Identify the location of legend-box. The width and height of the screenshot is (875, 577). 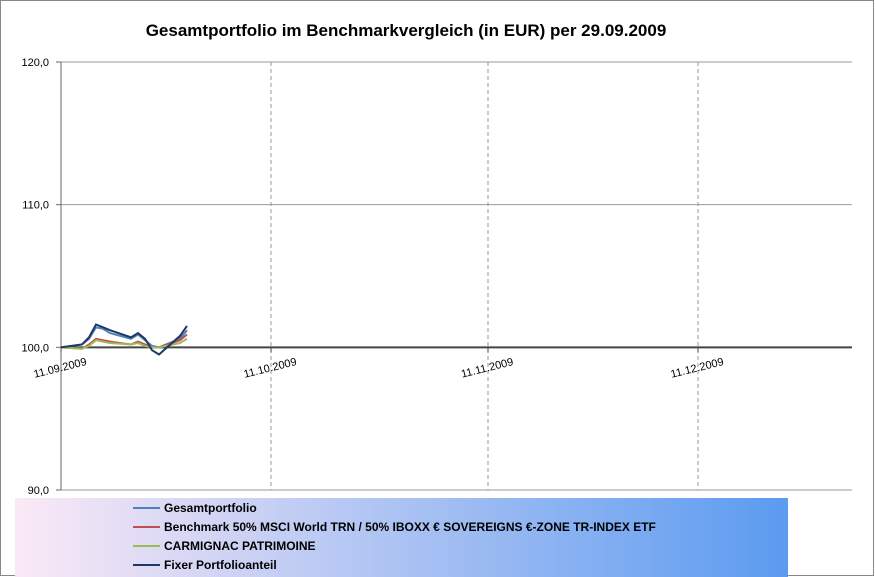
(401, 537).